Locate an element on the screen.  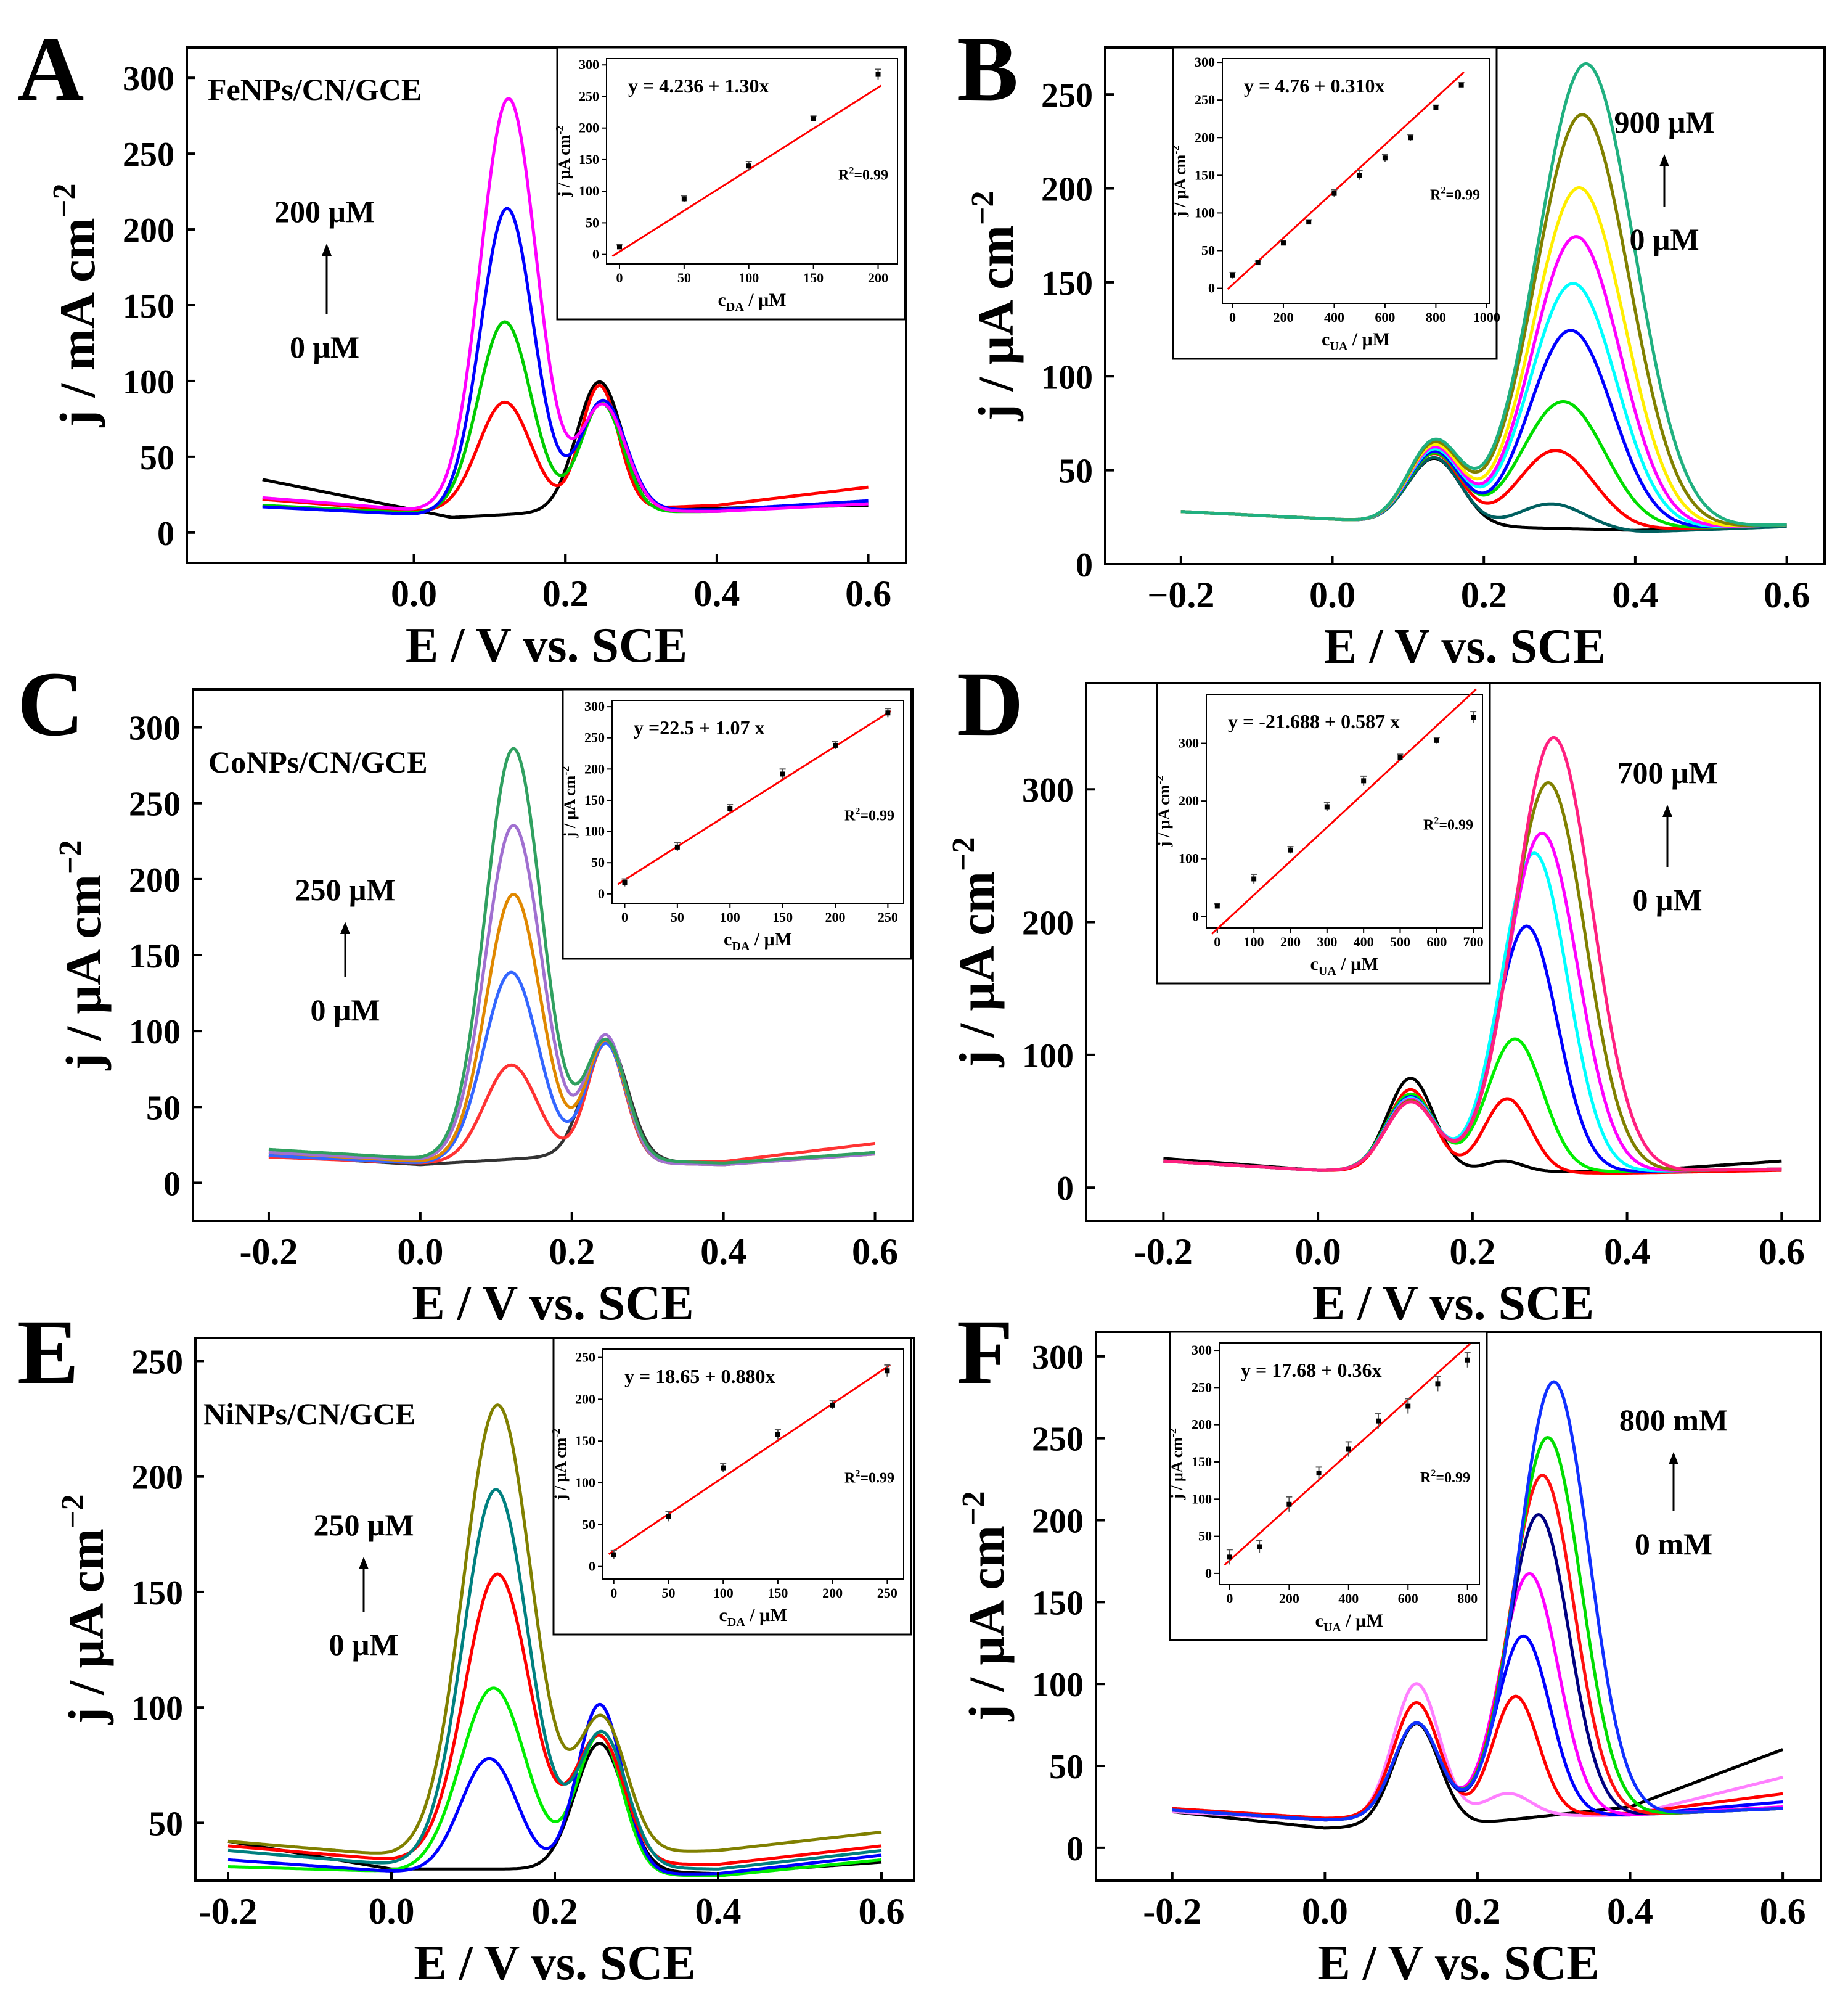
panel-letter: B is located at coordinates (987, 69).